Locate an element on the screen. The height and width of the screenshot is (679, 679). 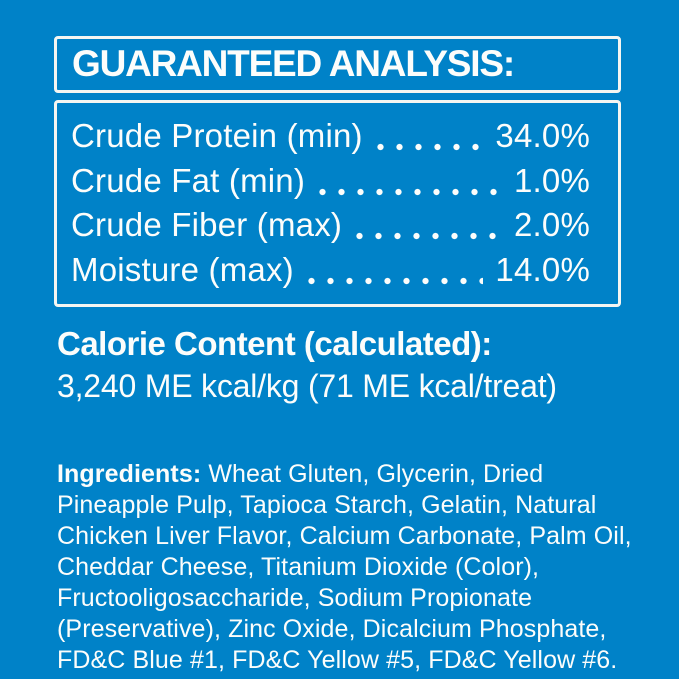
table-row: Crude Fiber (max) 2.0% is located at coordinates (330, 225).